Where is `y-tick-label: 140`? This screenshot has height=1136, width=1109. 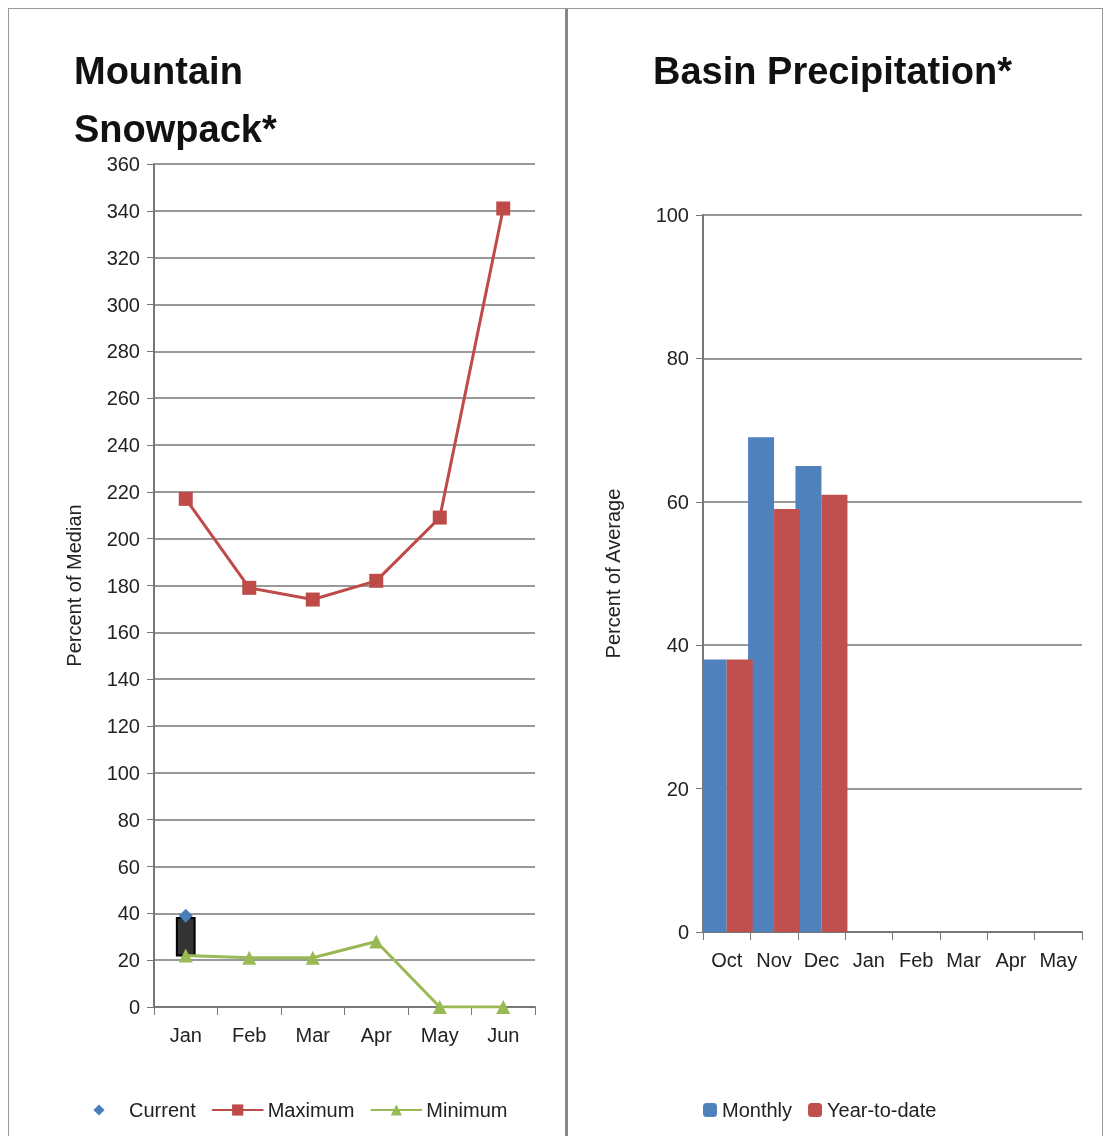
y-tick-label: 140 is located at coordinates (123, 679).